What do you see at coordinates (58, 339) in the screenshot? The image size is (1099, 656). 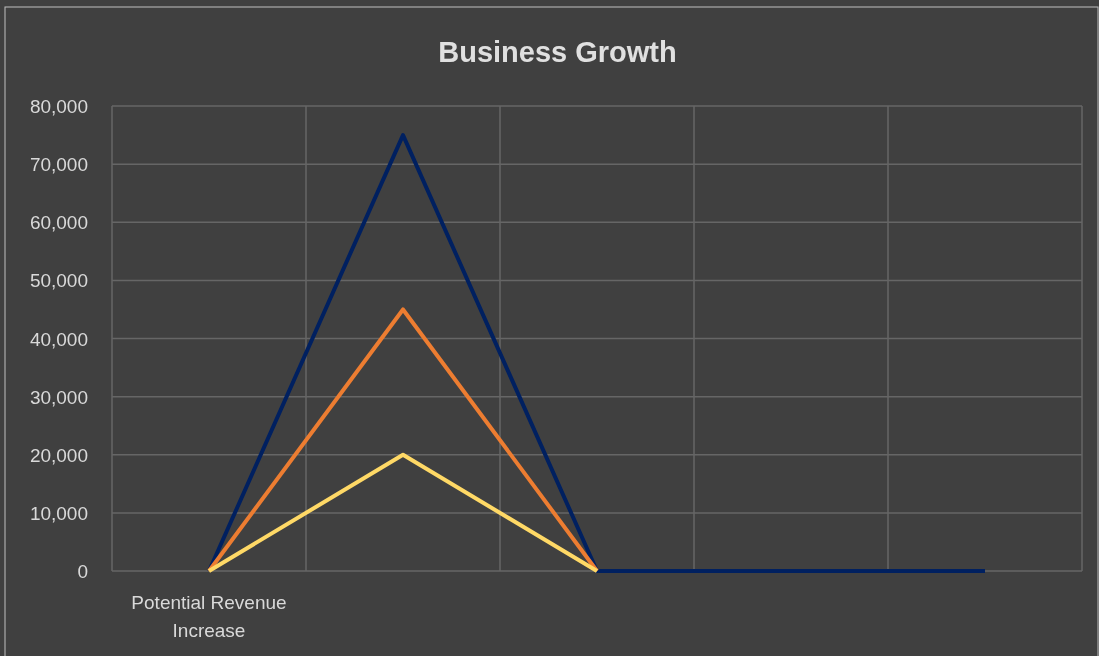 I see `y-tick-label: 40,000` at bounding box center [58, 339].